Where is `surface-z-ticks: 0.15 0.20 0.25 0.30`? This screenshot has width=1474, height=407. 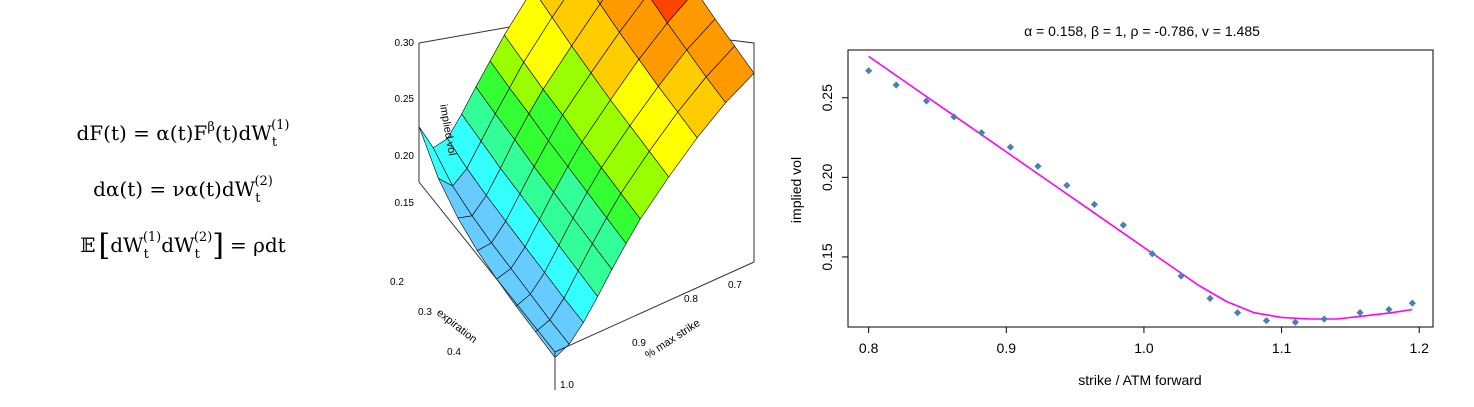
surface-z-ticks: 0.15 0.20 0.25 0.30 is located at coordinates (405, 123).